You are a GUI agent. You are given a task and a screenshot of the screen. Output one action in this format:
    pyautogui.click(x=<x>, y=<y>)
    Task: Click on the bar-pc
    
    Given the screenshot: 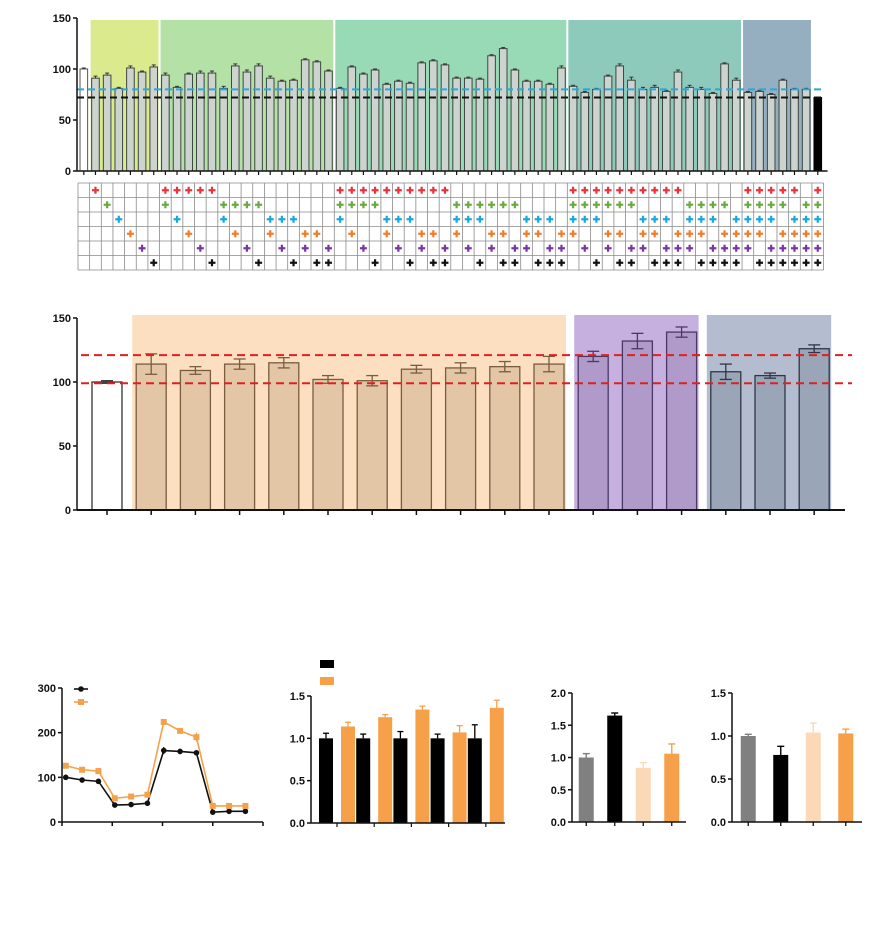 What is the action you would take?
    pyautogui.click(x=643, y=791)
    